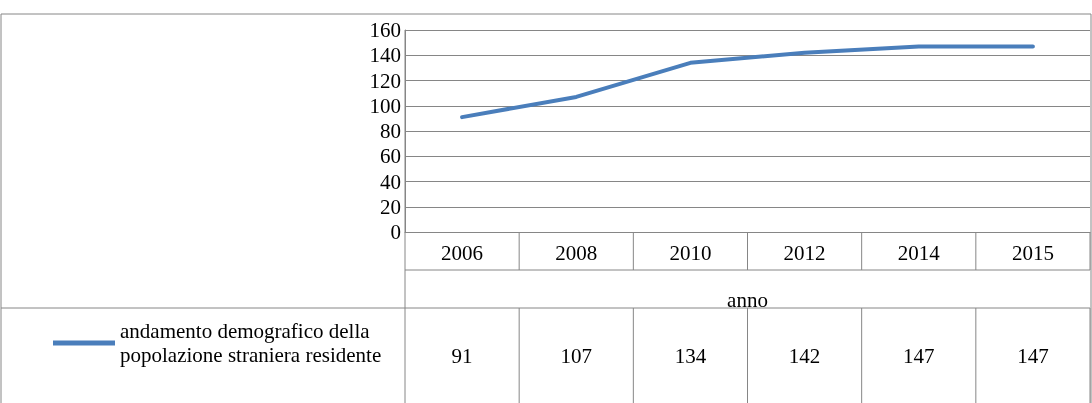  What do you see at coordinates (804, 252) in the screenshot?
I see `x-tick-label: 2012` at bounding box center [804, 252].